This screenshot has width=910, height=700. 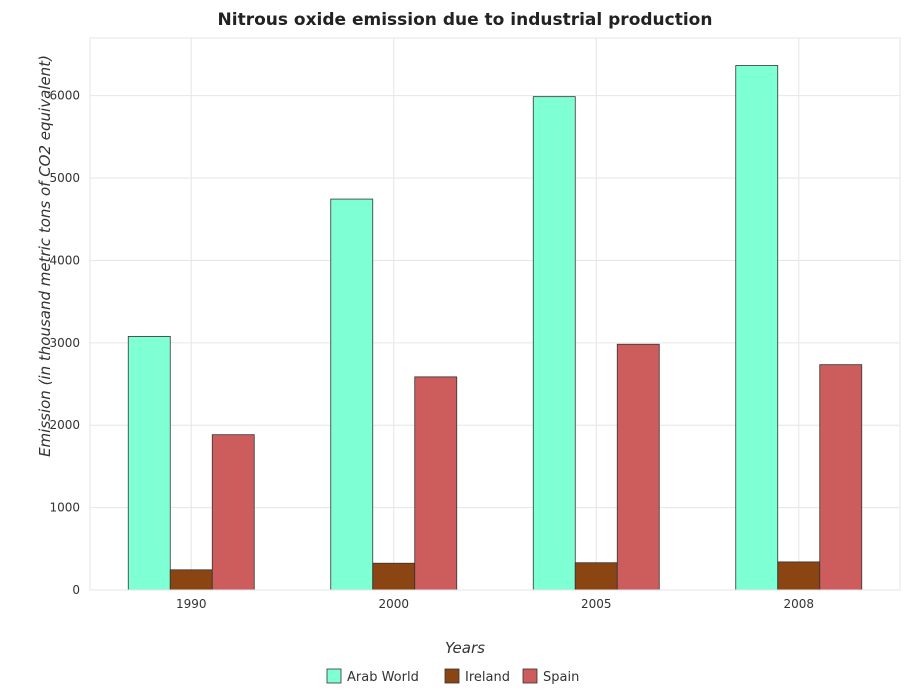 I want to click on x-axis-label: Years, so click(x=465, y=648).